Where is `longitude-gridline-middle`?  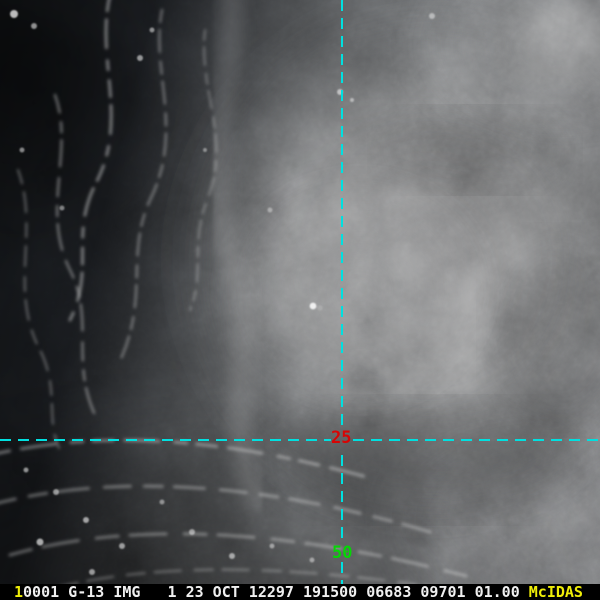 longitude-gridline-middle is located at coordinates (342, 499).